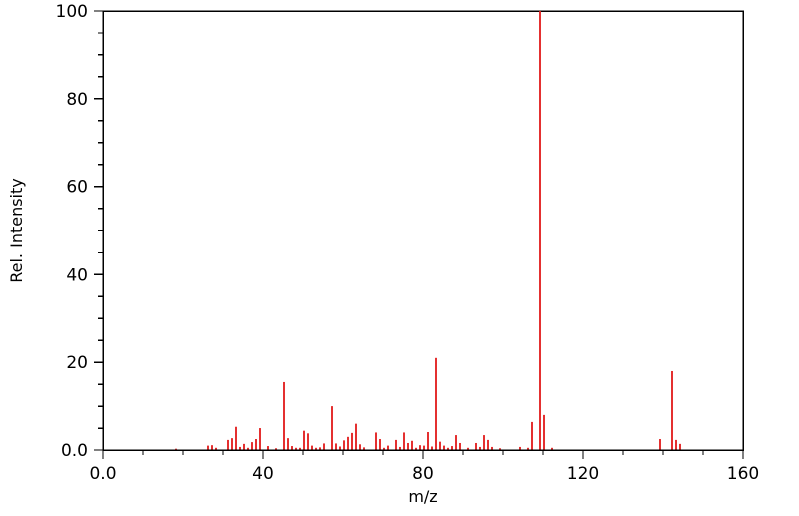  Describe the element at coordinates (77, 188) in the screenshot. I see `y-tick-label: 60` at that location.